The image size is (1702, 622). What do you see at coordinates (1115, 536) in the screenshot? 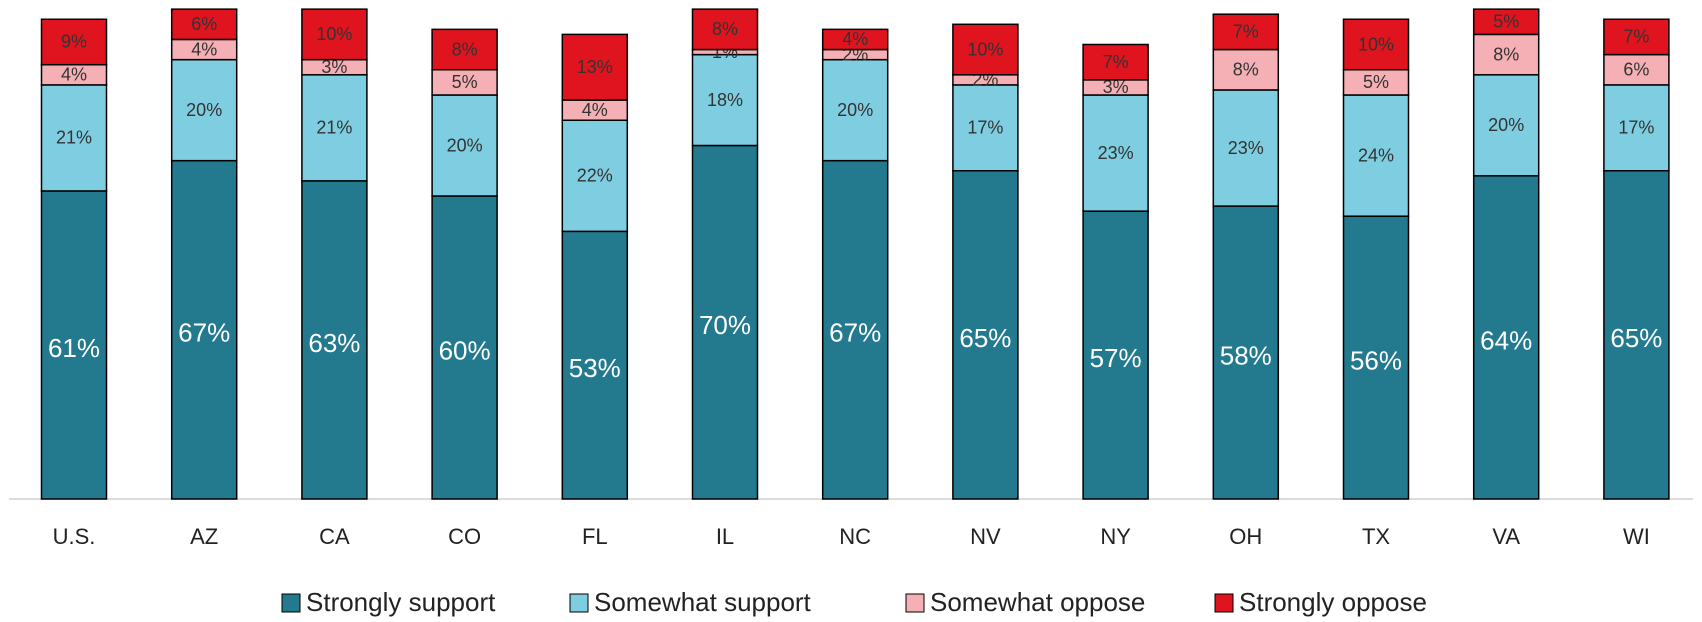
I see `x-tick-label: NY` at bounding box center [1115, 536].